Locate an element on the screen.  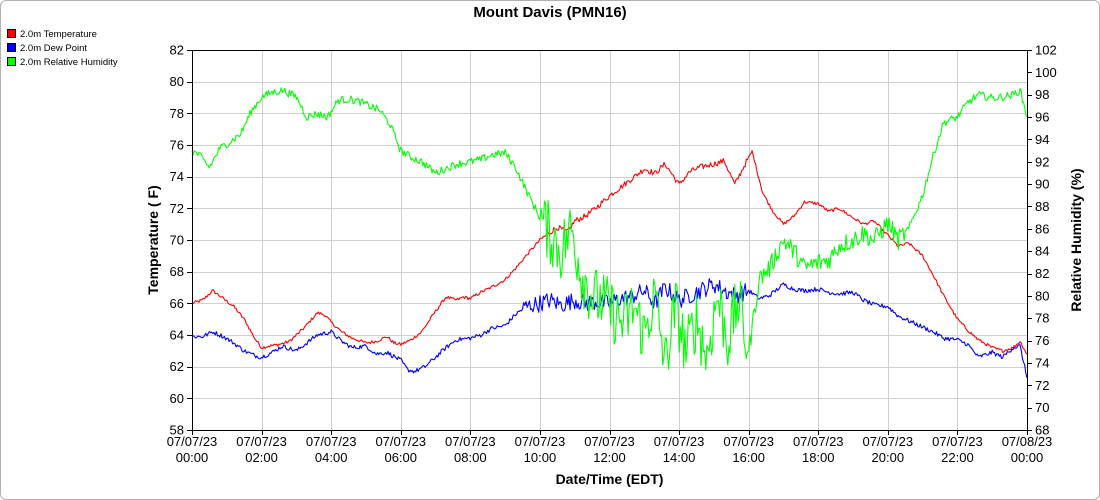
x-tick-label-time: 14:00 is located at coordinates (679, 457).